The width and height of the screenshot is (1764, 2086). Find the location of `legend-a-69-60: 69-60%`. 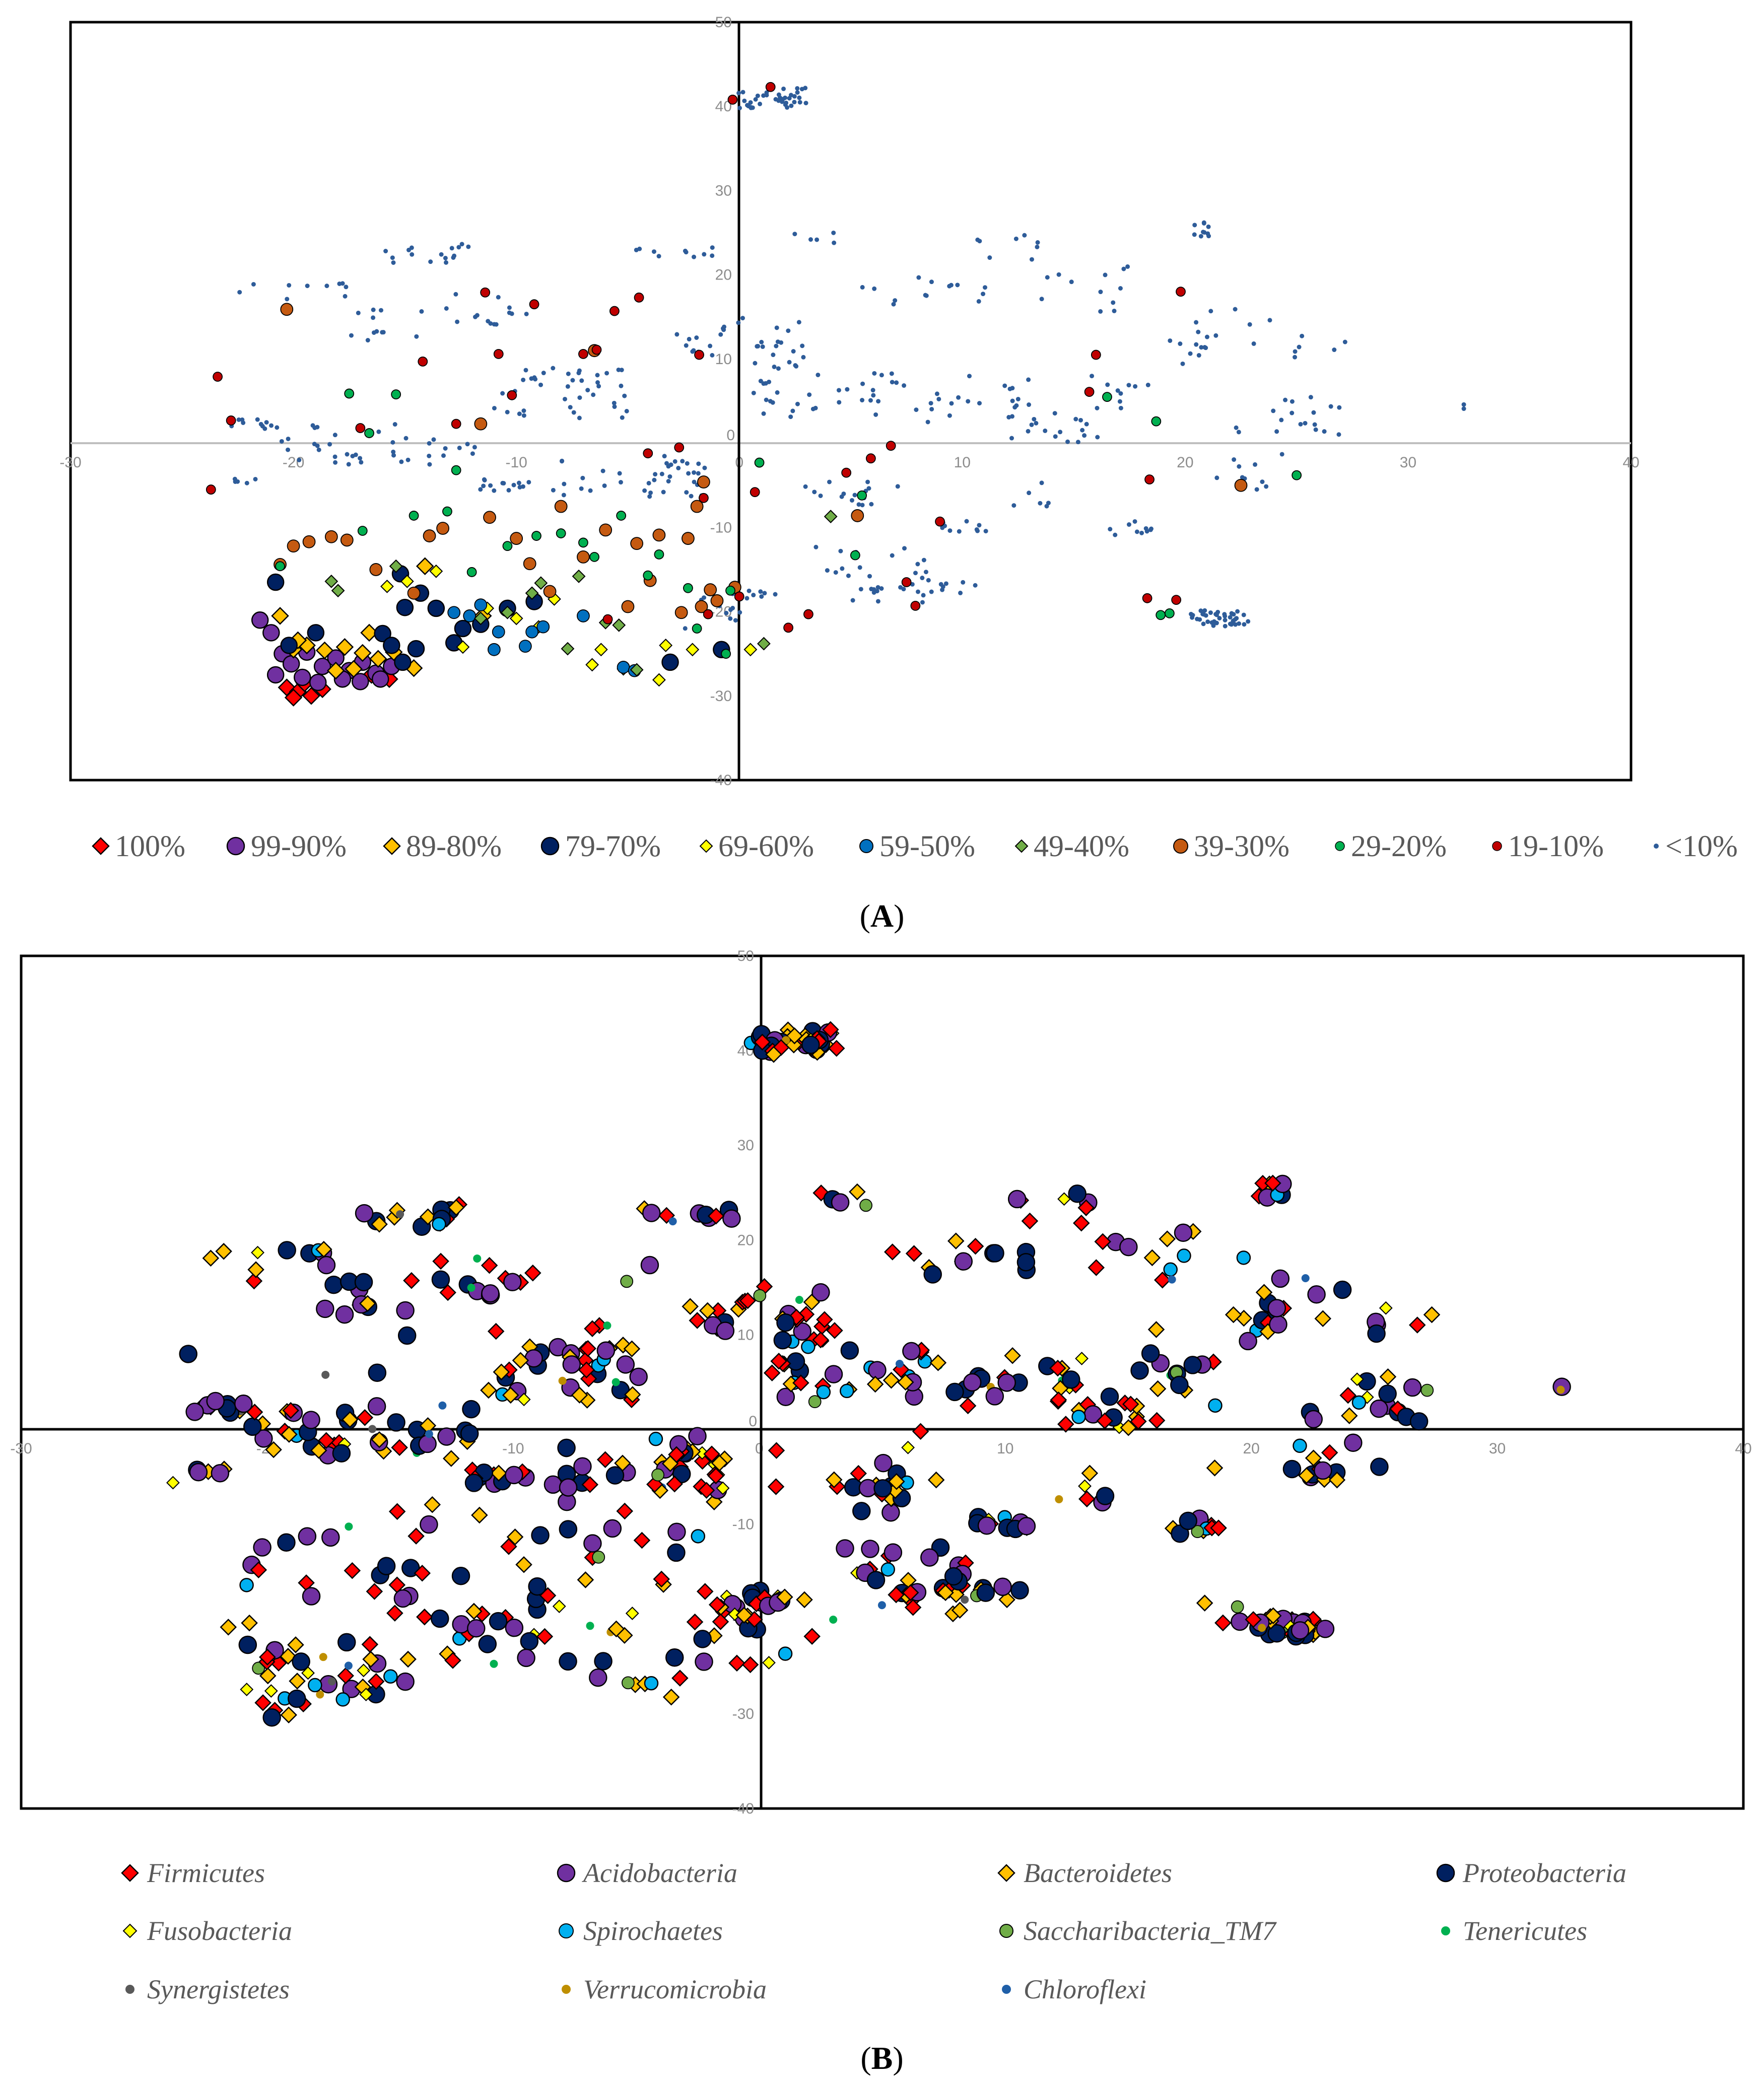

legend-a-69-60: 69-60% is located at coordinates (756, 846).